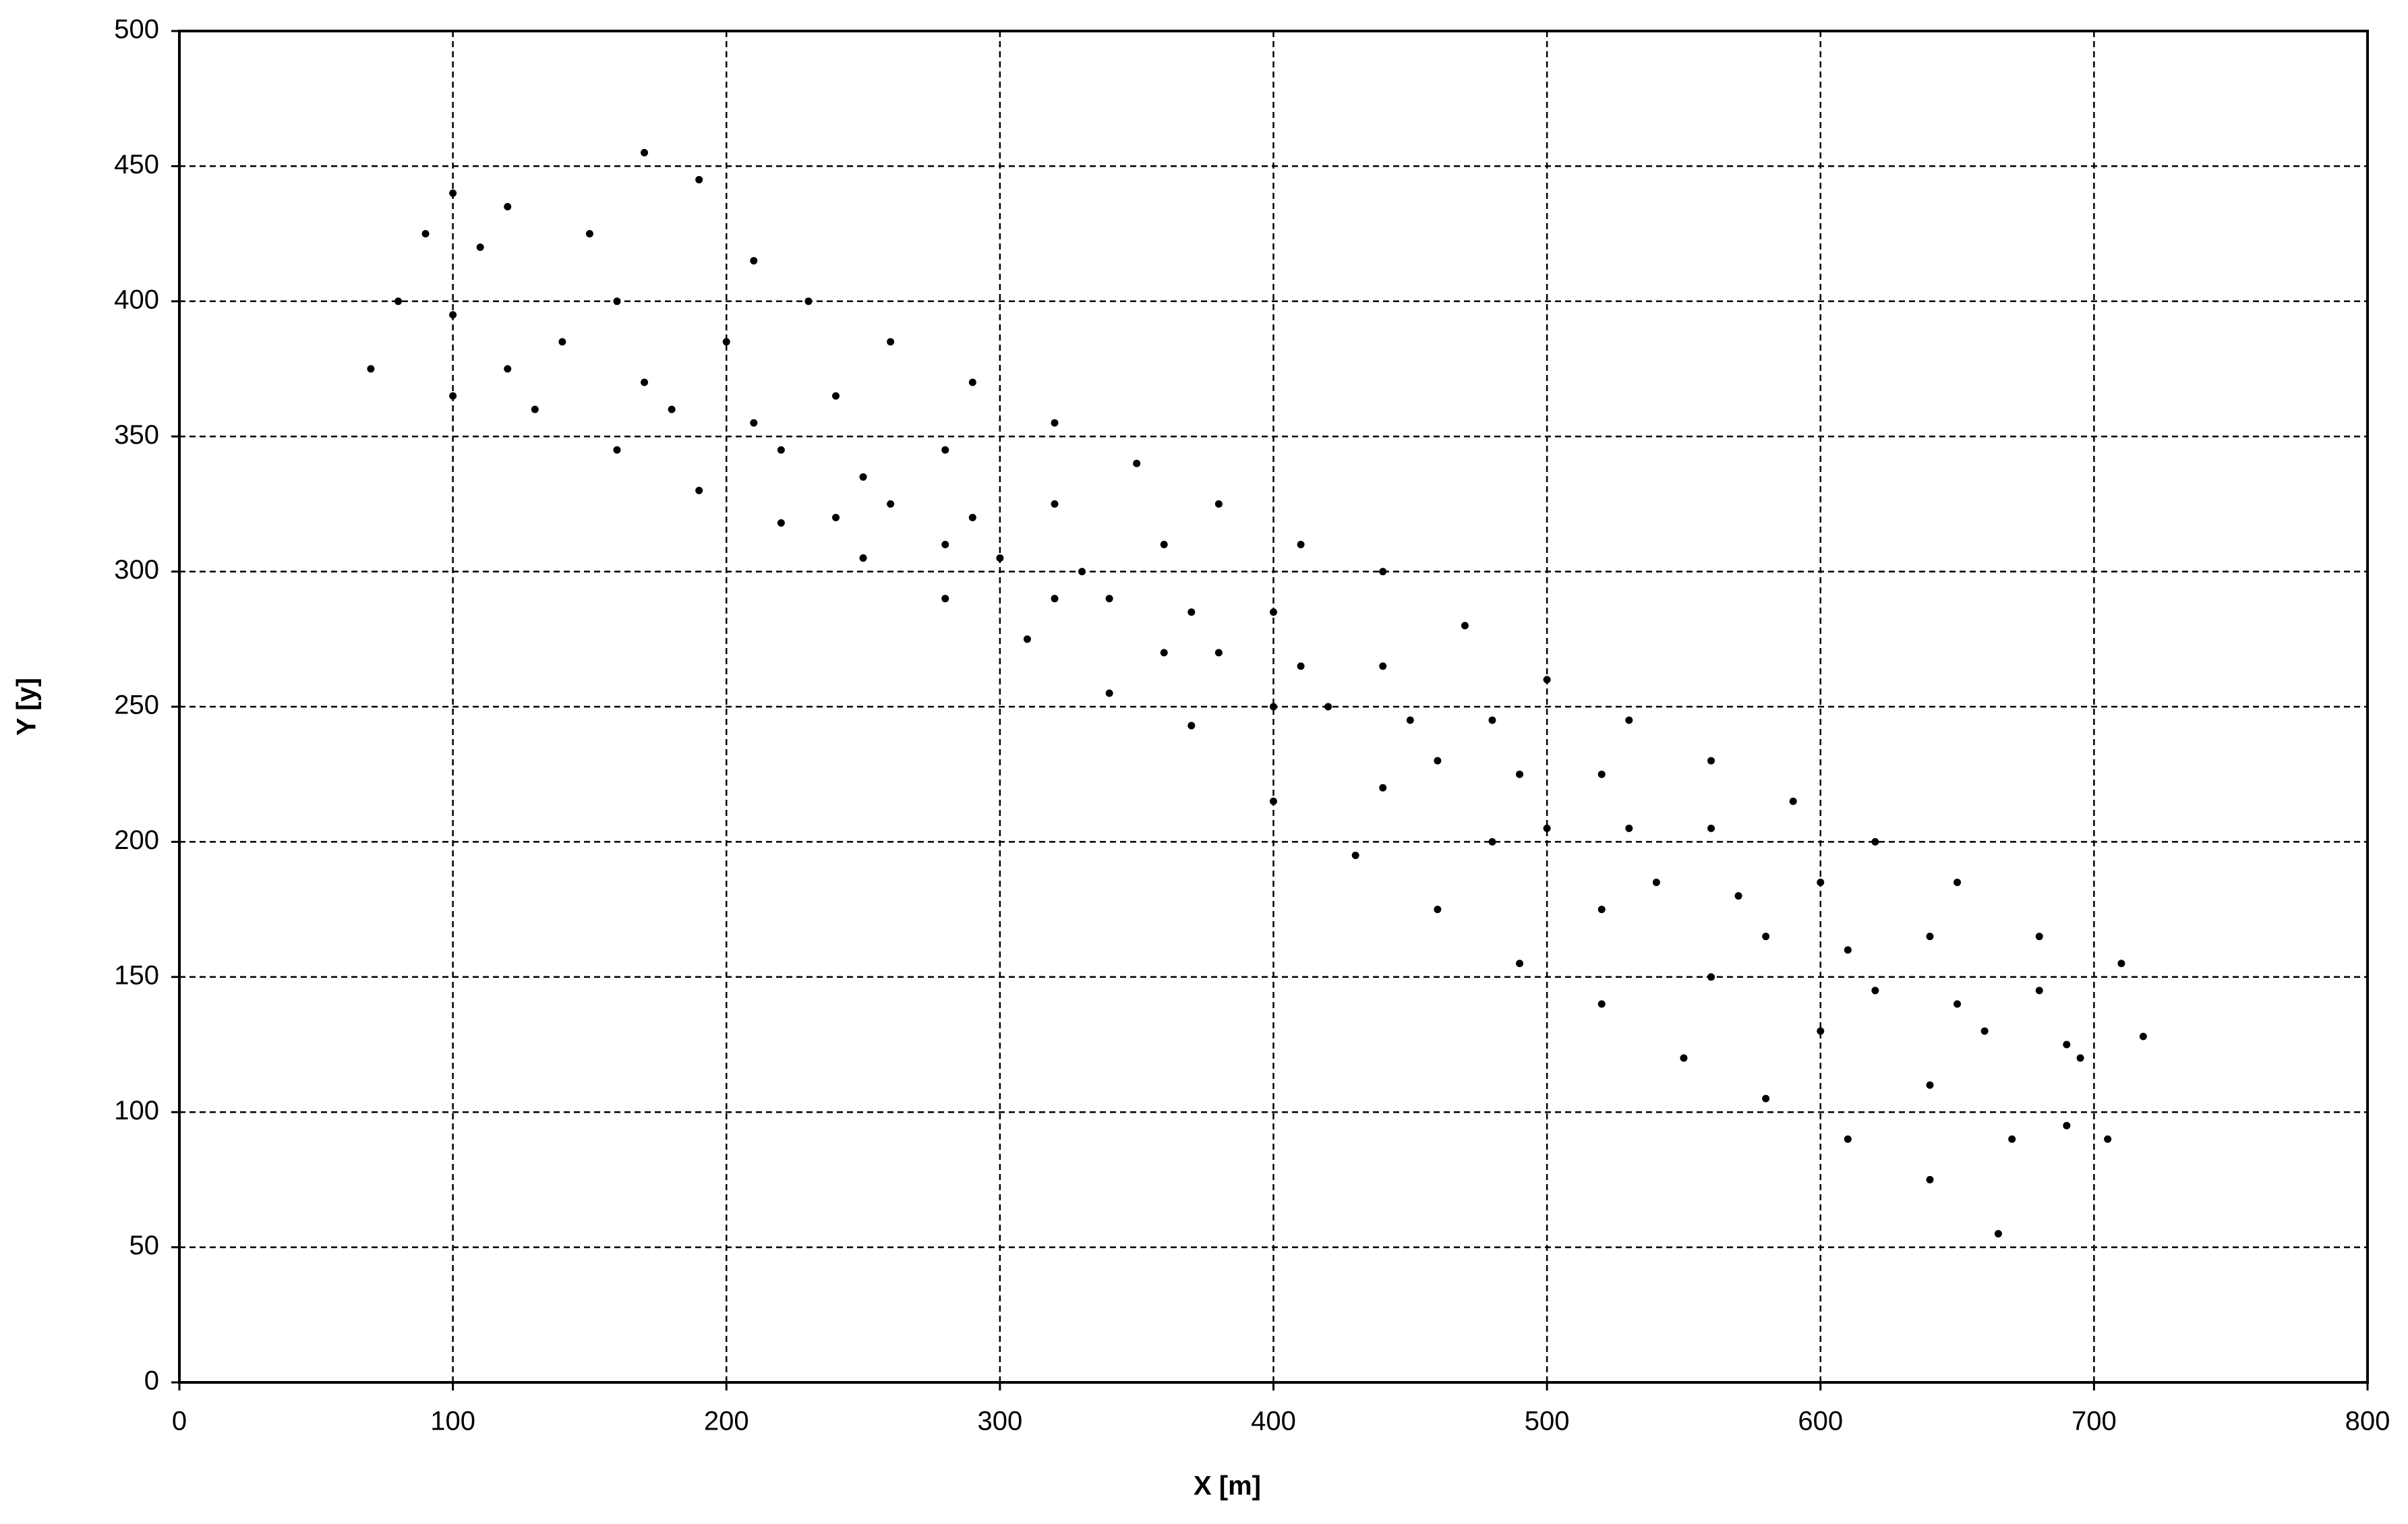 The height and width of the screenshot is (1524, 2408). I want to click on y-tick-label: 200, so click(136, 840).